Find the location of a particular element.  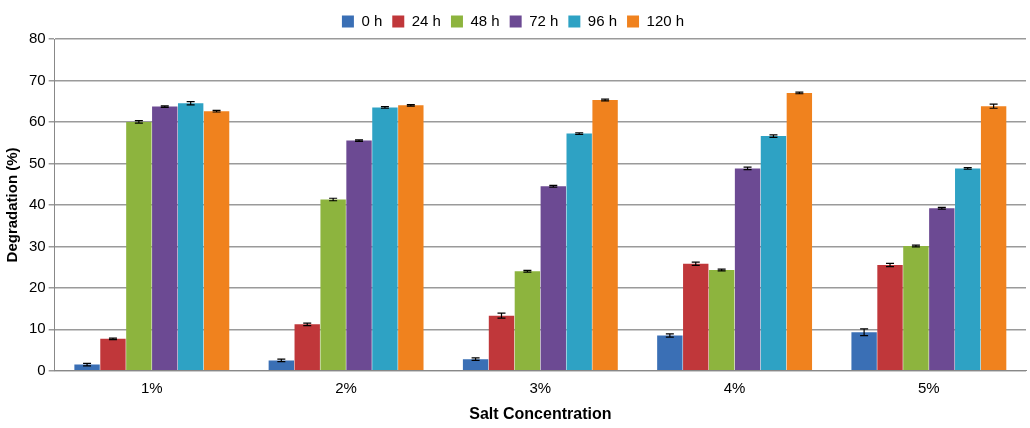

legend-label: 72 h is located at coordinates (544, 20).